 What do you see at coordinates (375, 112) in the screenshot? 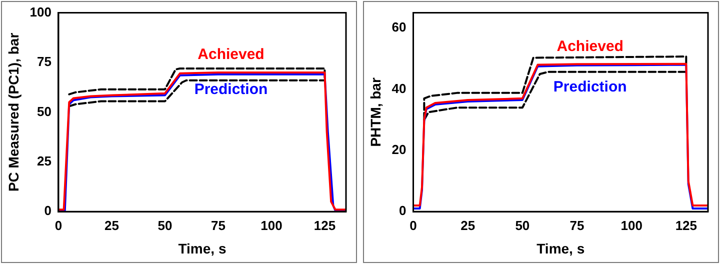
I see `y-axis-title: PHTM, bar` at bounding box center [375, 112].